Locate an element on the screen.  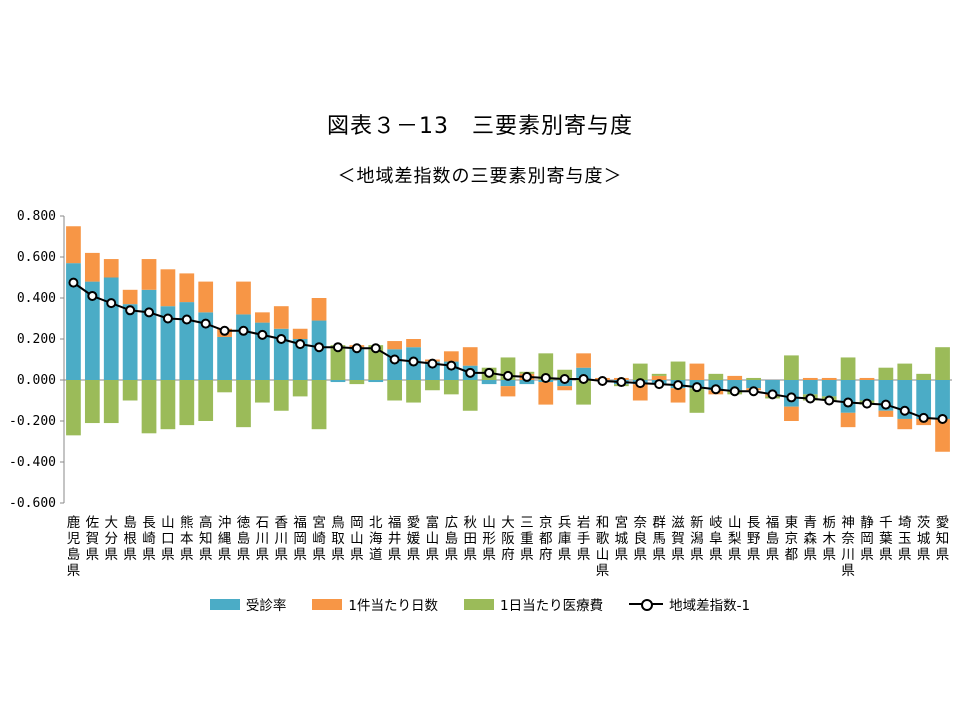
x-tick-label: 秋田県 is located at coordinates (470, 539).